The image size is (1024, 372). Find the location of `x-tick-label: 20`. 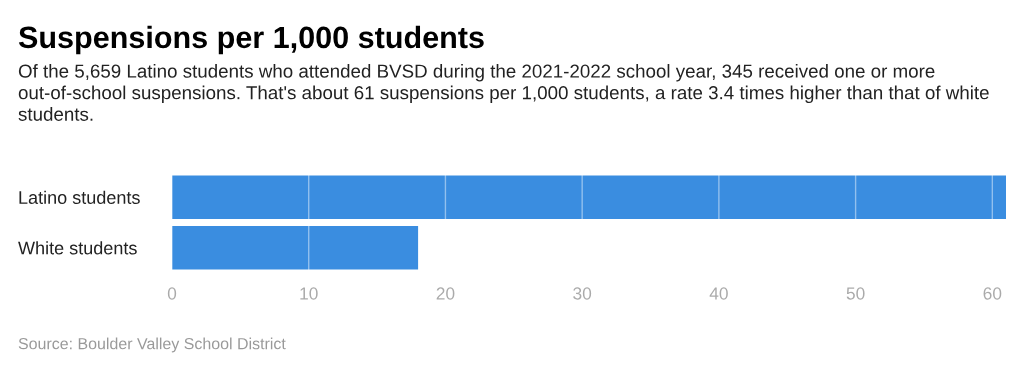

x-tick-label: 20 is located at coordinates (445, 293).